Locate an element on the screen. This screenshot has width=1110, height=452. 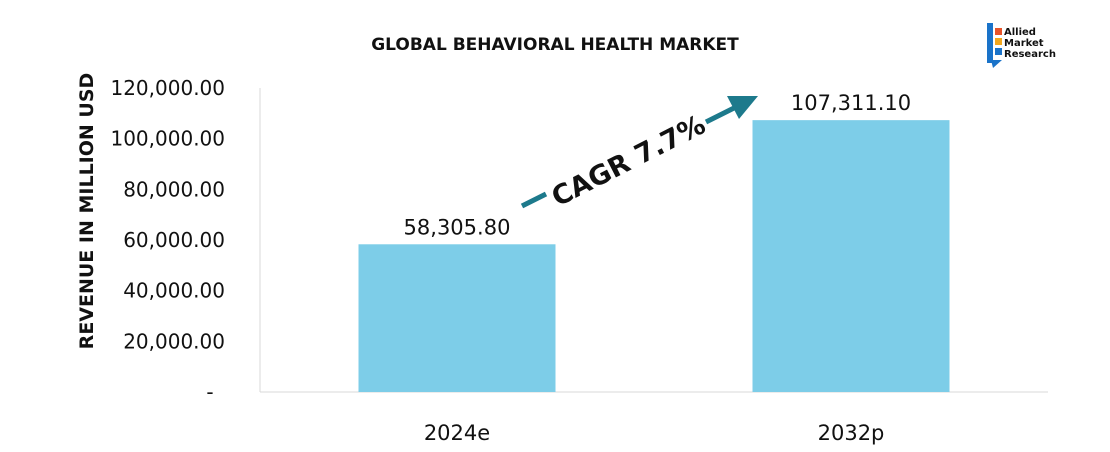
bar-value-label: 58,305.80 is located at coordinates (457, 227).